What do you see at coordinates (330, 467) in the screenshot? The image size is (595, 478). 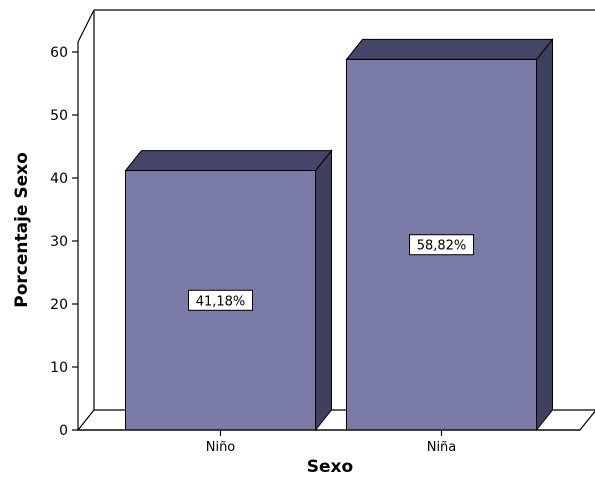 I see `x-axis-title: Sexo` at bounding box center [330, 467].